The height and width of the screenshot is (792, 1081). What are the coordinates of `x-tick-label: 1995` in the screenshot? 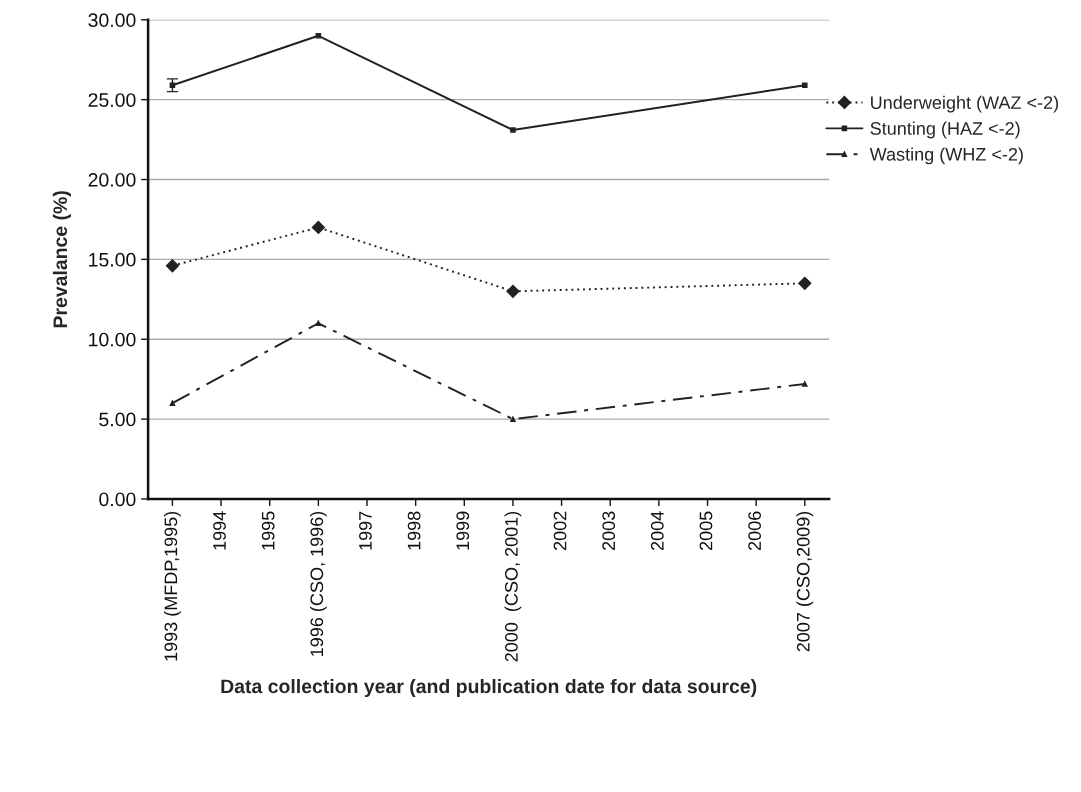 It's located at (268, 530).